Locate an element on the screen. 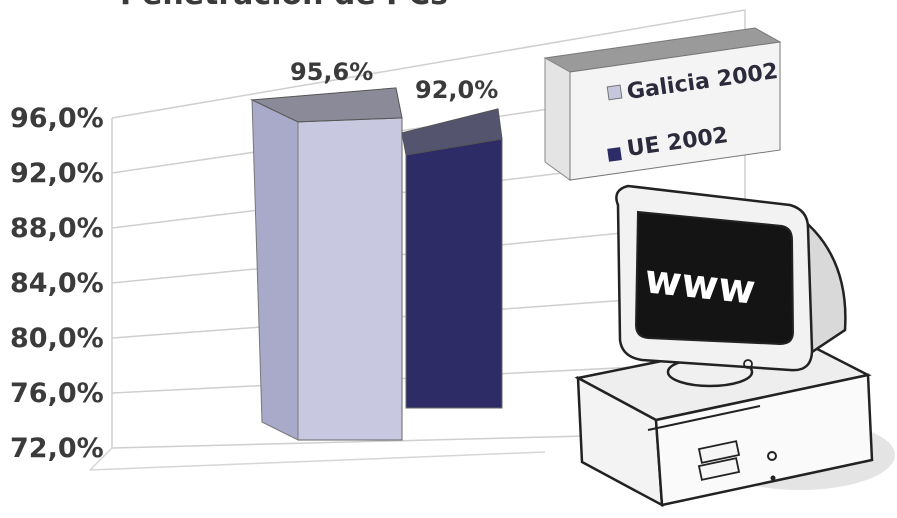 Image resolution: width=897 pixels, height=518 pixels. pc-power-led is located at coordinates (772, 456).